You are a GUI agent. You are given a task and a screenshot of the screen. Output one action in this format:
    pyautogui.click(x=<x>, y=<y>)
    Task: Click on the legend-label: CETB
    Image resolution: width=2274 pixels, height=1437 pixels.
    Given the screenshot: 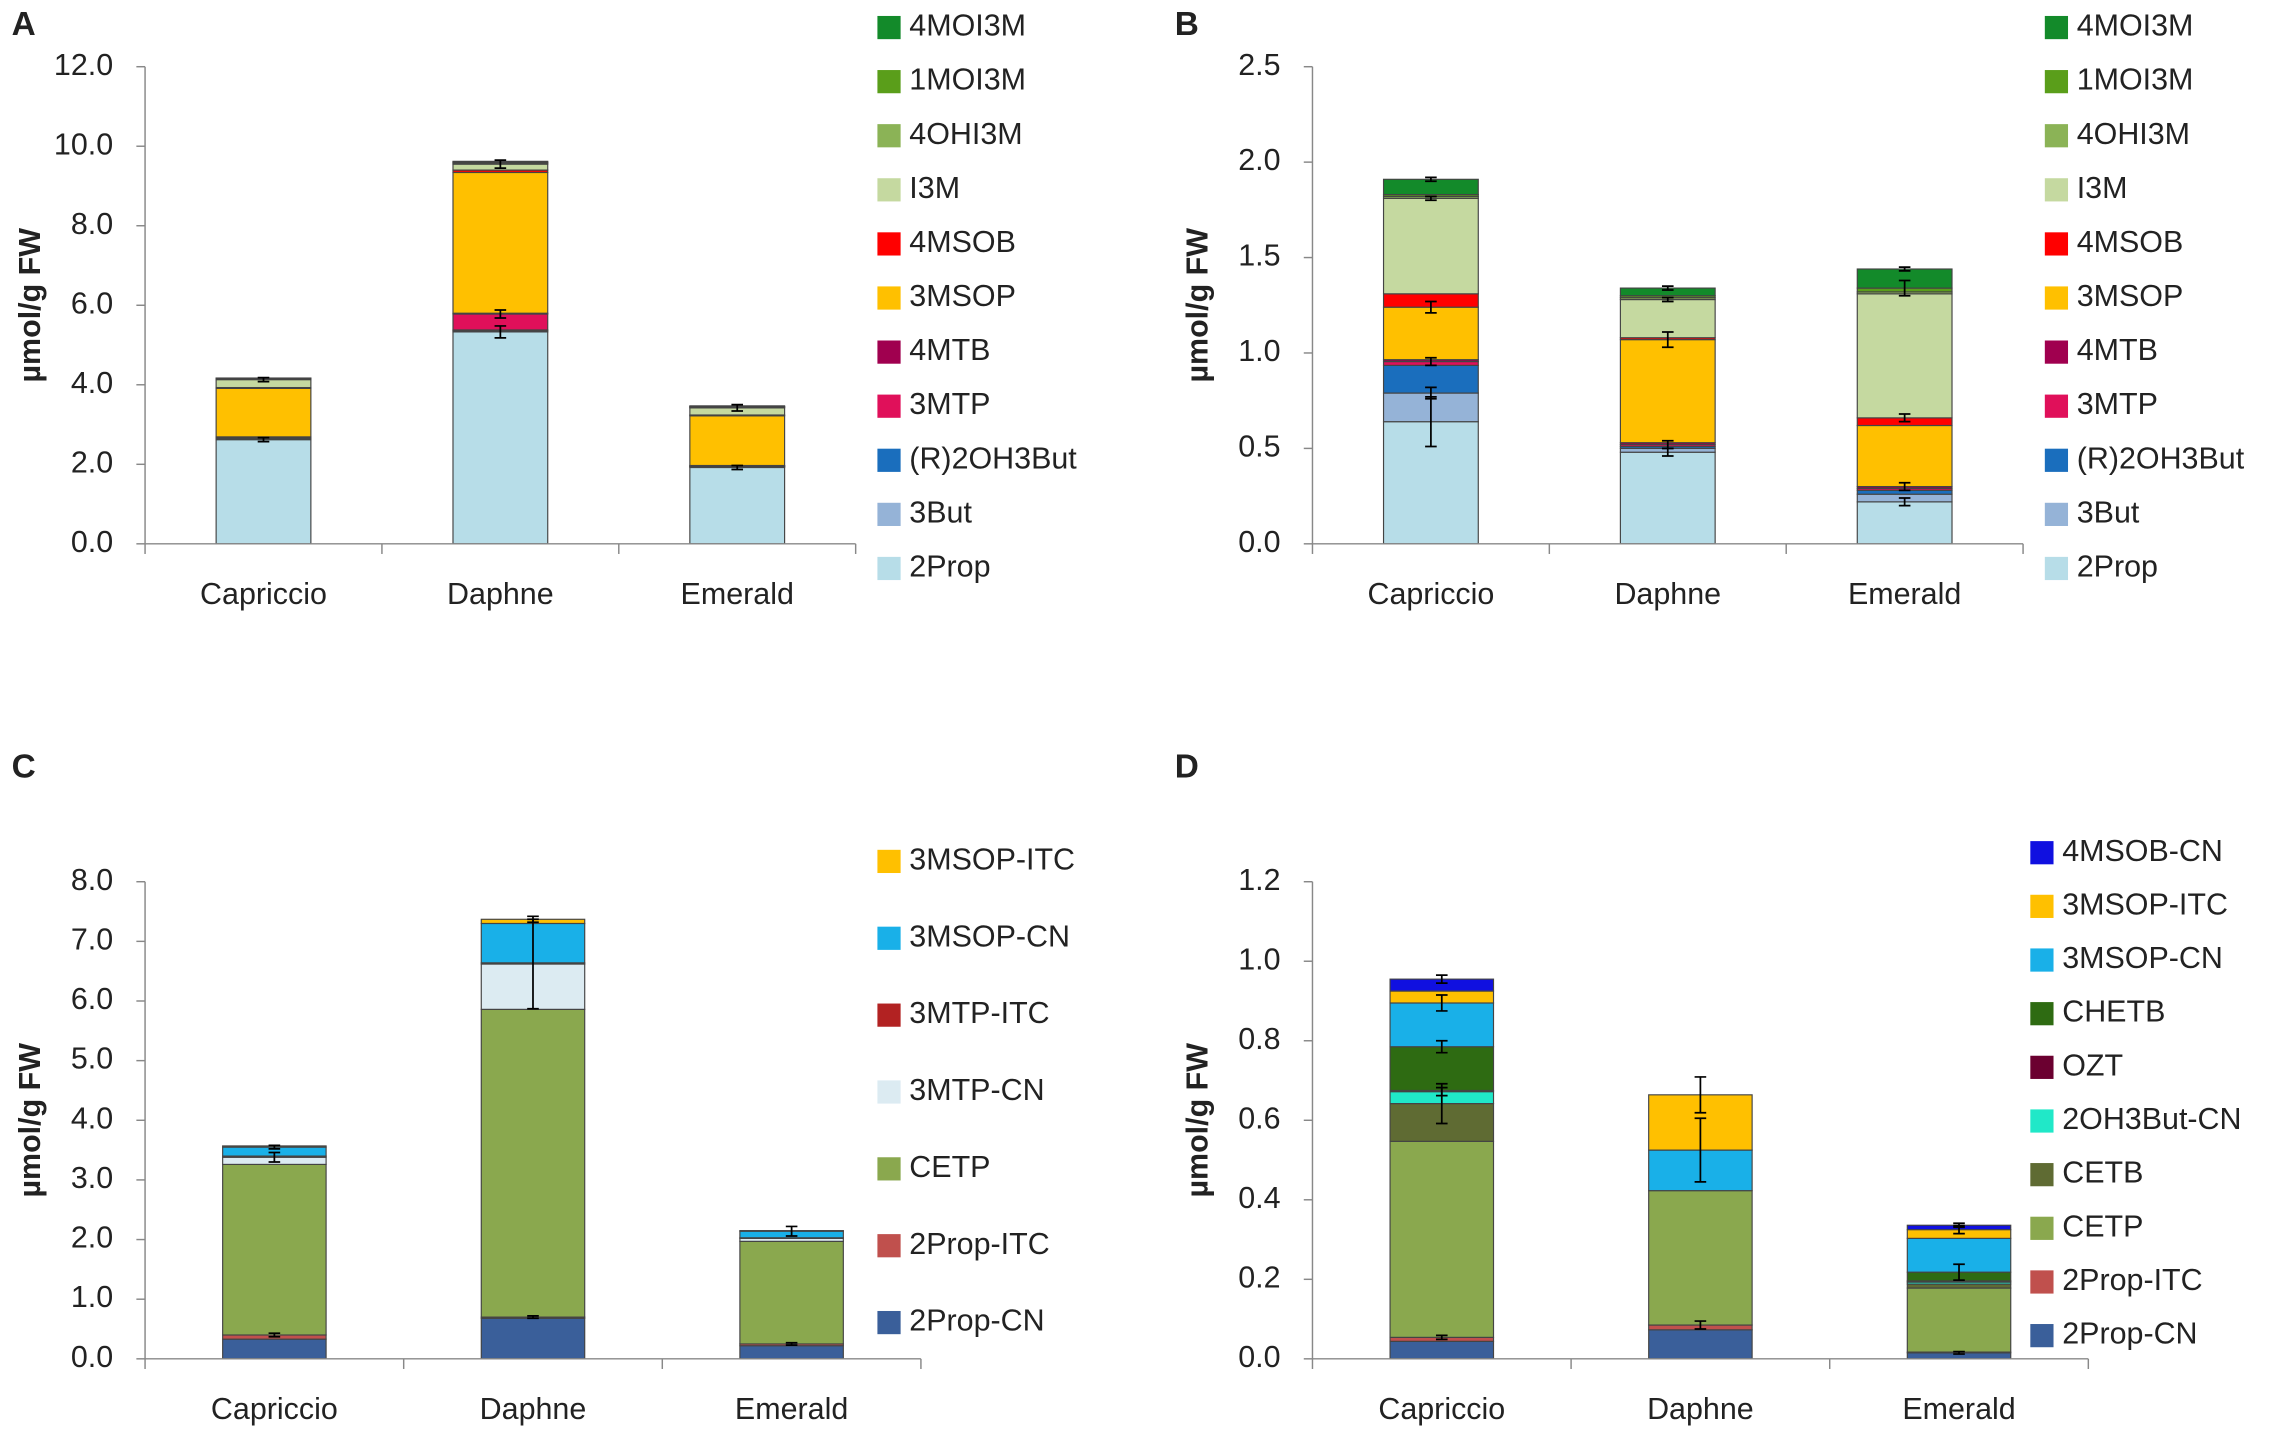 What is the action you would take?
    pyautogui.click(x=2102, y=1173)
    